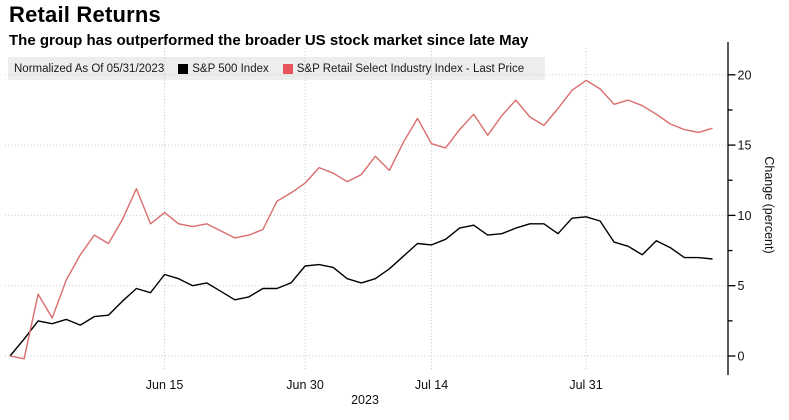 The image size is (789, 420). Describe the element at coordinates (230, 68) in the screenshot. I see `legend-item-label: S&P 500 Index` at that location.